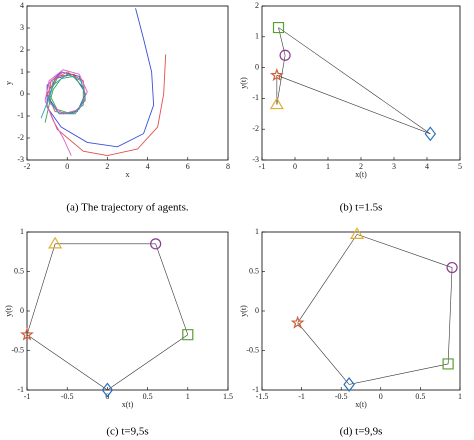 The width and height of the screenshot is (474, 440). What do you see at coordinates (228, 396) in the screenshot?
I see `x-tick-label: 1.5` at bounding box center [228, 396].